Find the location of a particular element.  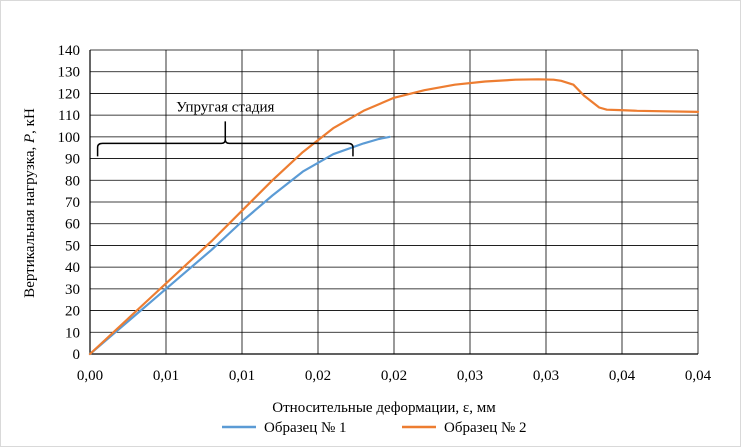

annotation-label: Упругая стадия is located at coordinates (225, 107).